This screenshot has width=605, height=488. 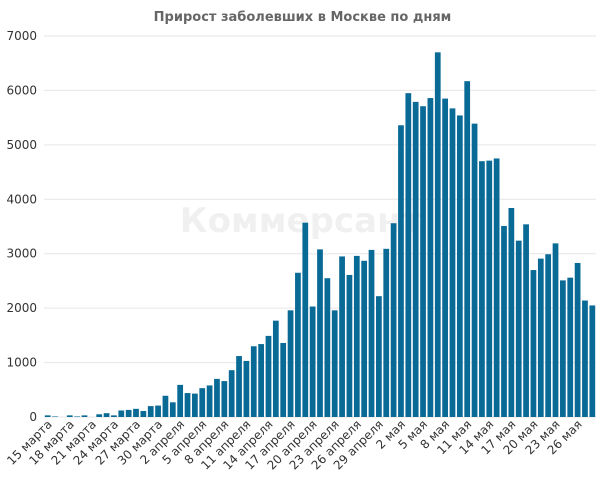 What do you see at coordinates (21, 308) in the screenshot?
I see `y-tick-label: 2000` at bounding box center [21, 308].